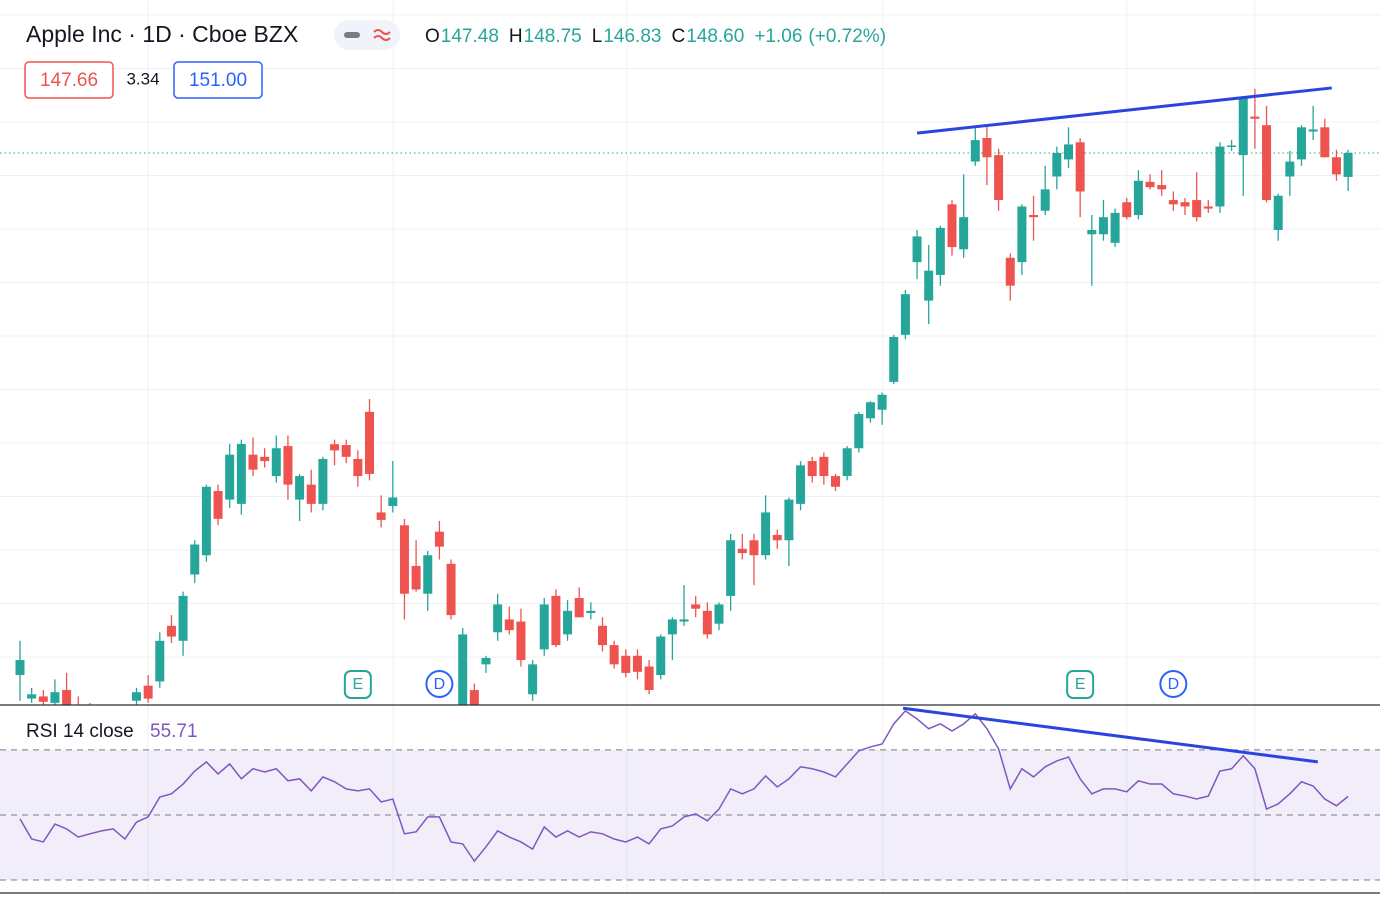 This screenshot has height=904, width=1380. Describe the element at coordinates (1174, 684) in the screenshot. I see `event-label: D` at that location.